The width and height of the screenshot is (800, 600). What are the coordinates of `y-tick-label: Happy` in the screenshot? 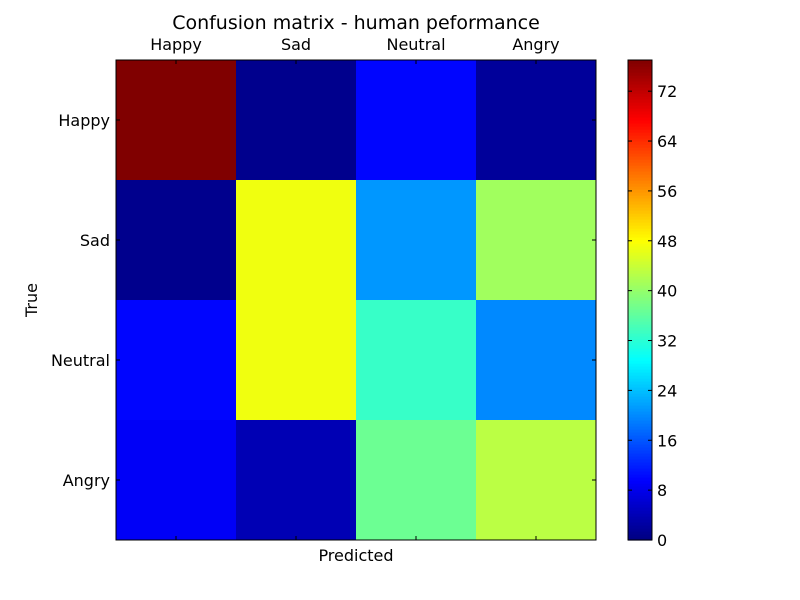 It's located at (84, 120).